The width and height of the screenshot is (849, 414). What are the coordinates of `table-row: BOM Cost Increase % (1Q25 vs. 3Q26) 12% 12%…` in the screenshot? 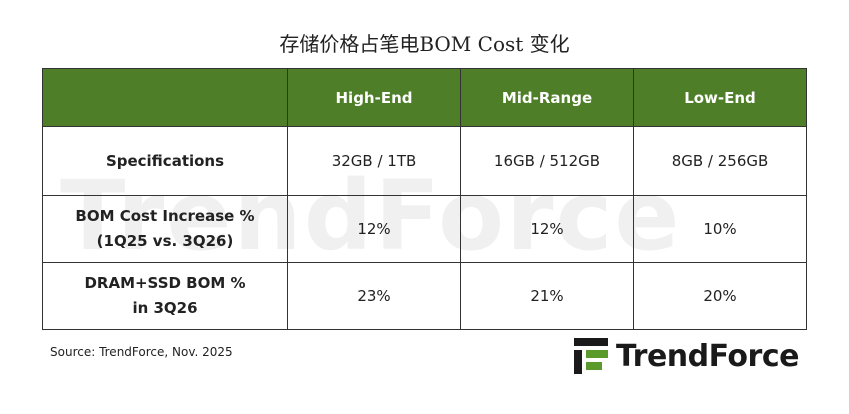 It's located at (424, 229).